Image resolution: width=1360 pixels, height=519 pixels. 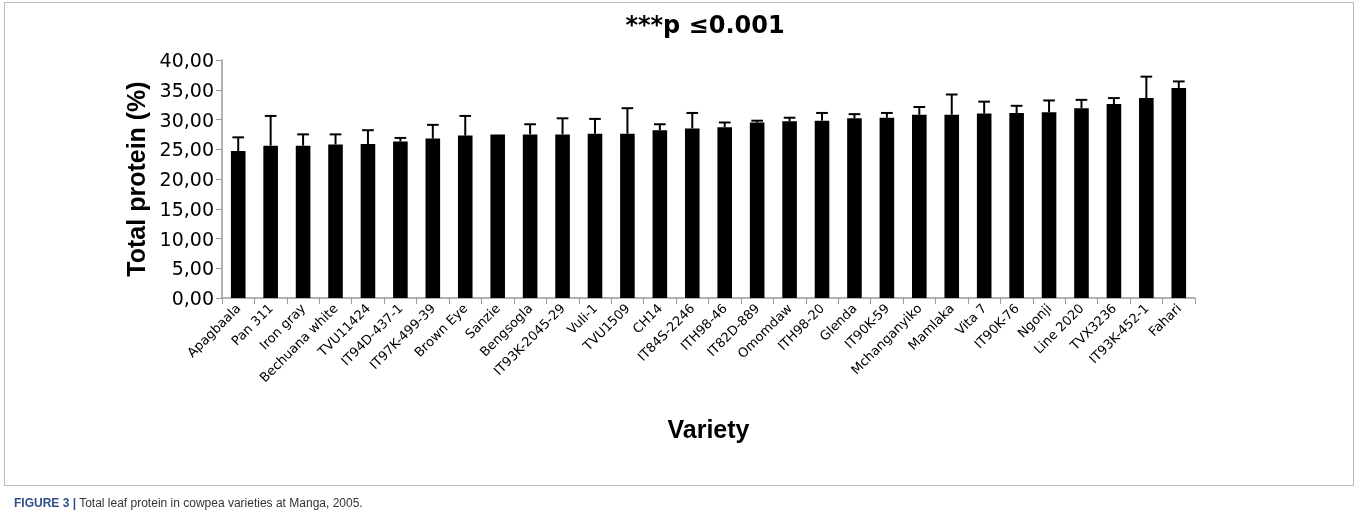 I want to click on y-axis-title: Total protein (%), so click(x=136, y=179).